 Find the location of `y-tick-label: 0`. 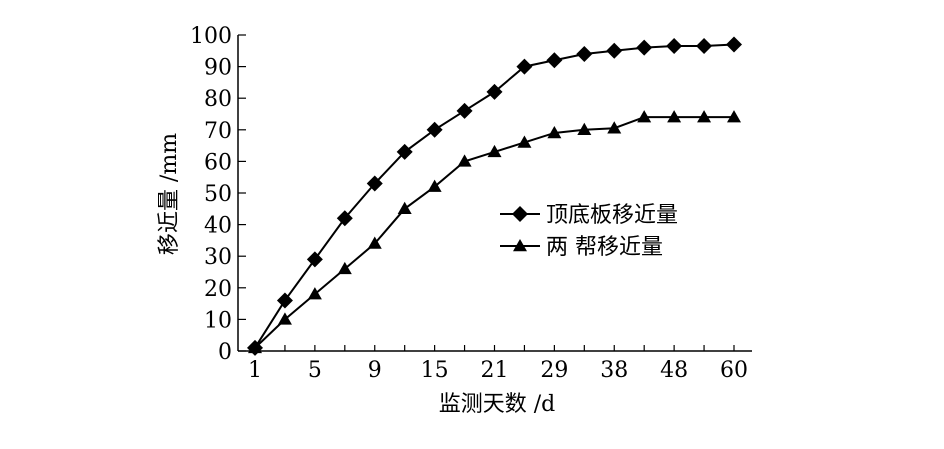

y-tick-label: 0 is located at coordinates (225, 352).